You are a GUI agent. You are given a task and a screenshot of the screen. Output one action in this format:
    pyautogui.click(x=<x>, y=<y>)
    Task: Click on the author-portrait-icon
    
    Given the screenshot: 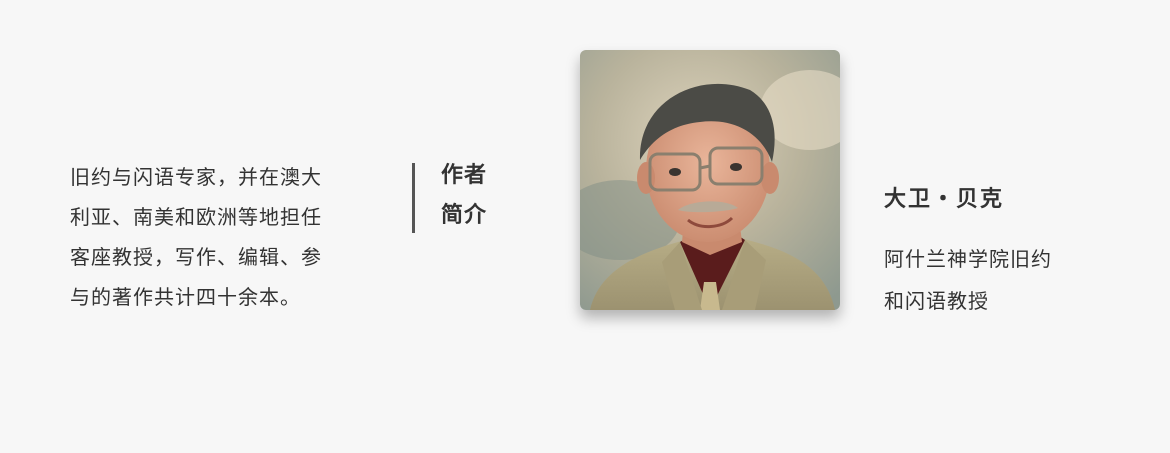 What is the action you would take?
    pyautogui.click(x=710, y=180)
    